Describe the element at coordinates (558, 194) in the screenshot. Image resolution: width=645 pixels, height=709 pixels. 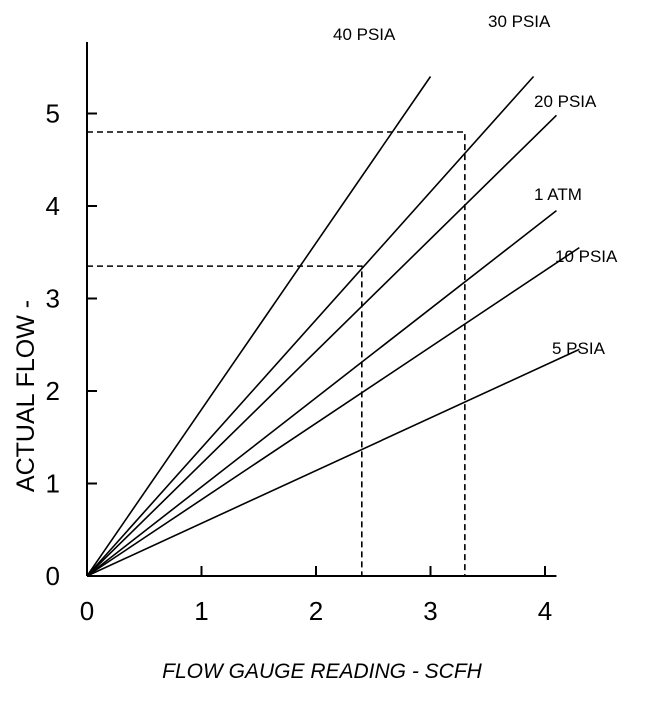
I see `series-label: 1 ATM` at that location.